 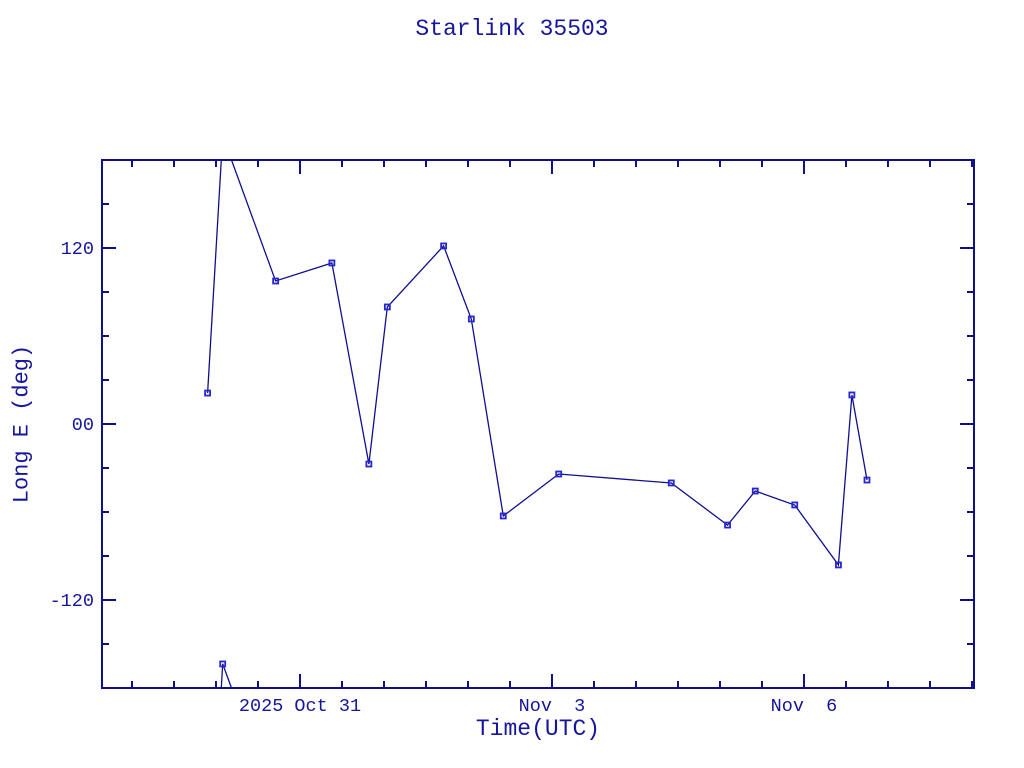 I want to click on chart-title: Starlink 35503, so click(x=512, y=29).